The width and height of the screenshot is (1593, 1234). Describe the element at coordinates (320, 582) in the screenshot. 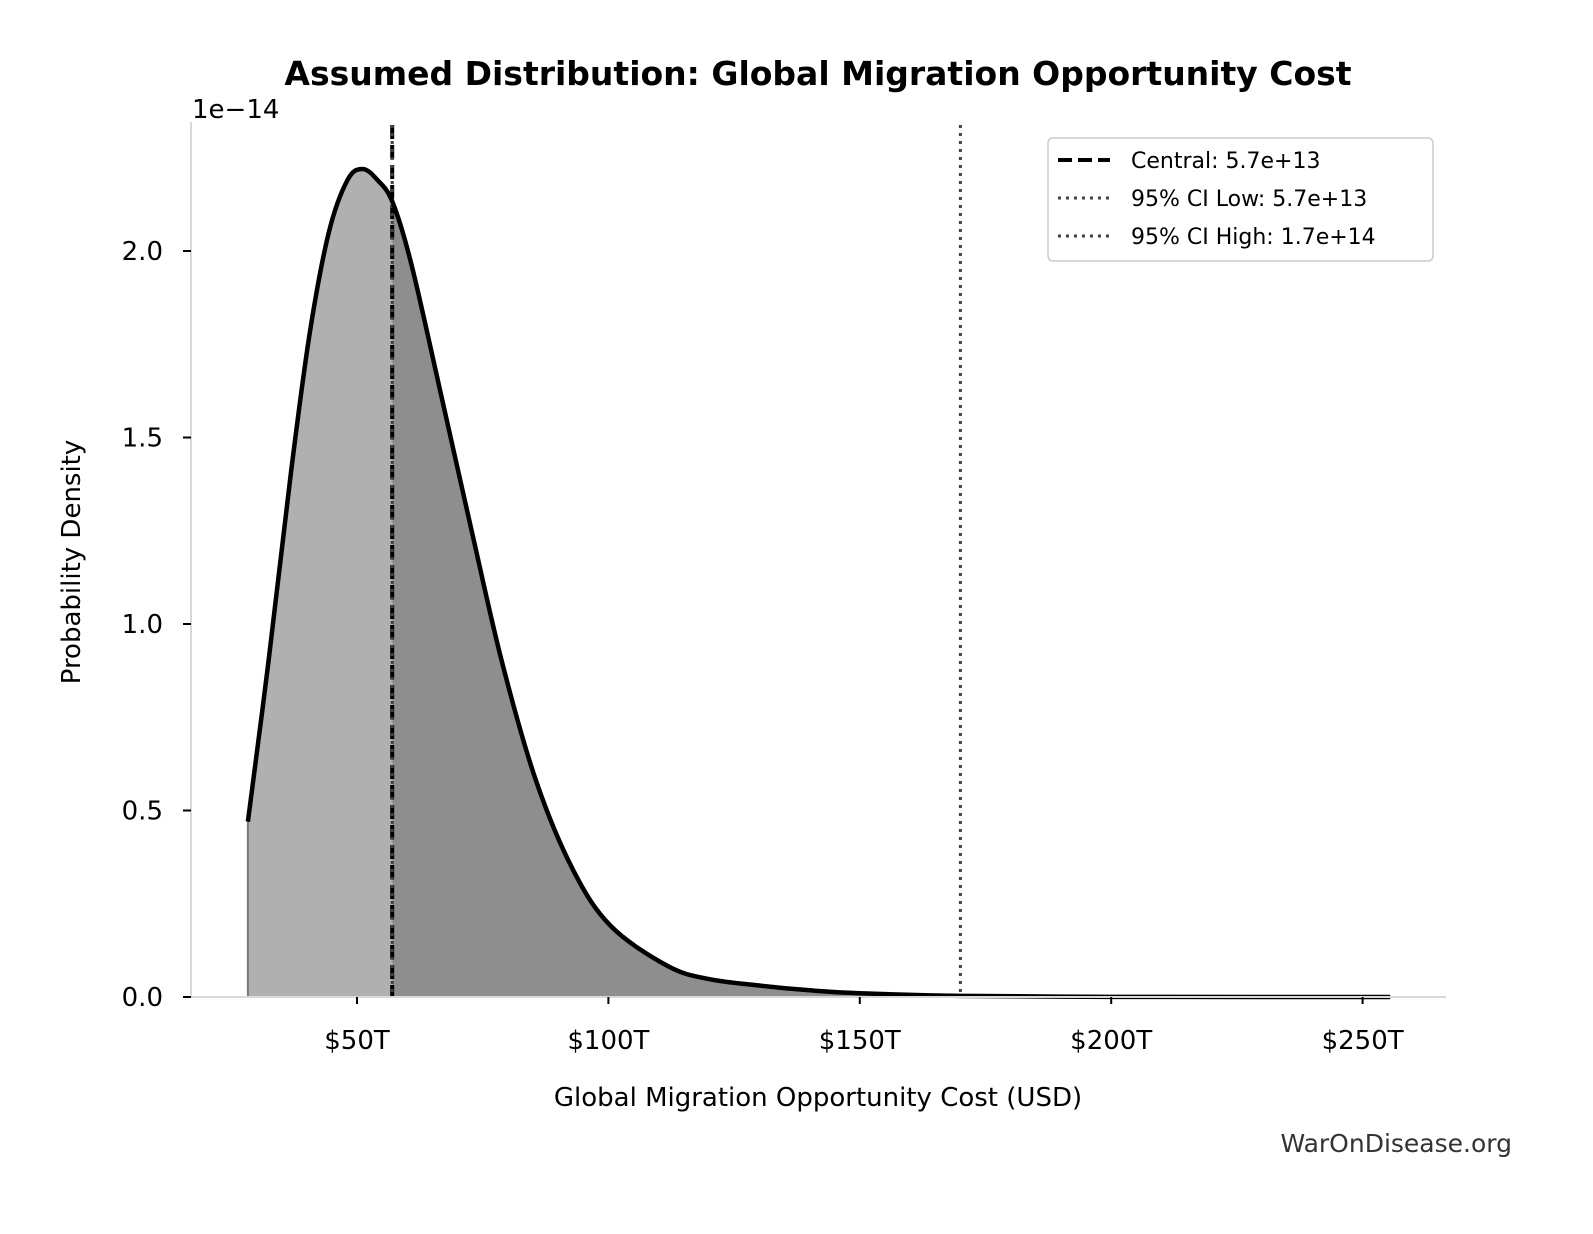

I see `area-below-central` at that location.